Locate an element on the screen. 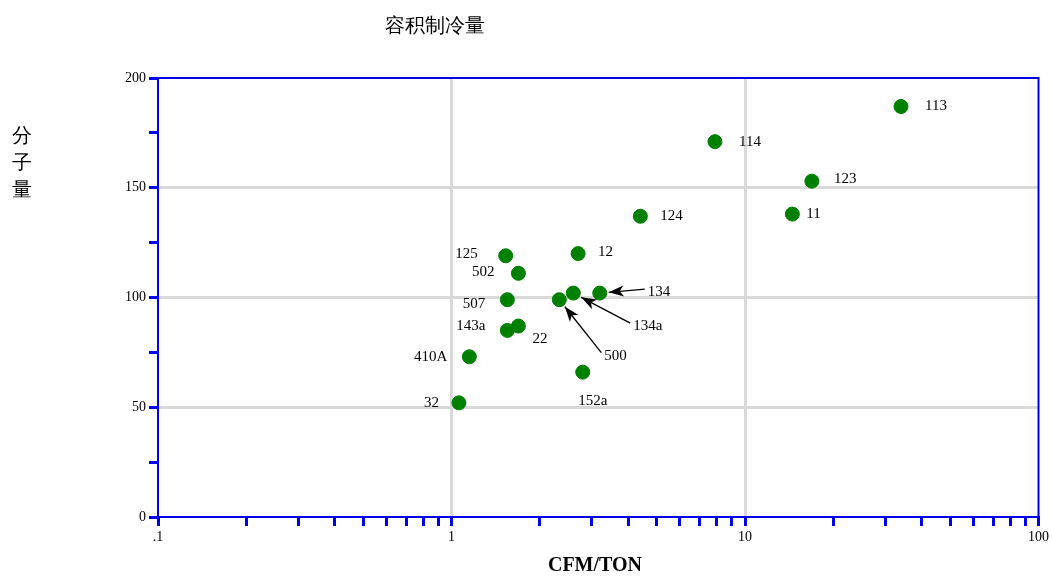  annotation: 124 is located at coordinates (672, 215).